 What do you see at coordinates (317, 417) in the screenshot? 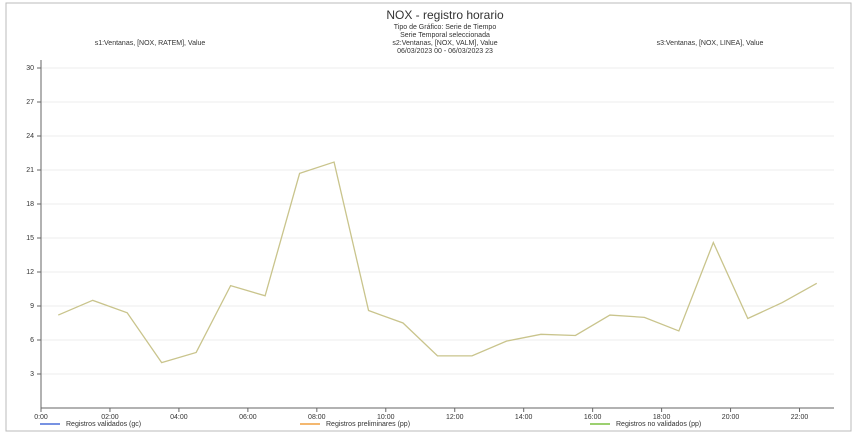
I see `x-tick-label: 08:00` at bounding box center [317, 417].